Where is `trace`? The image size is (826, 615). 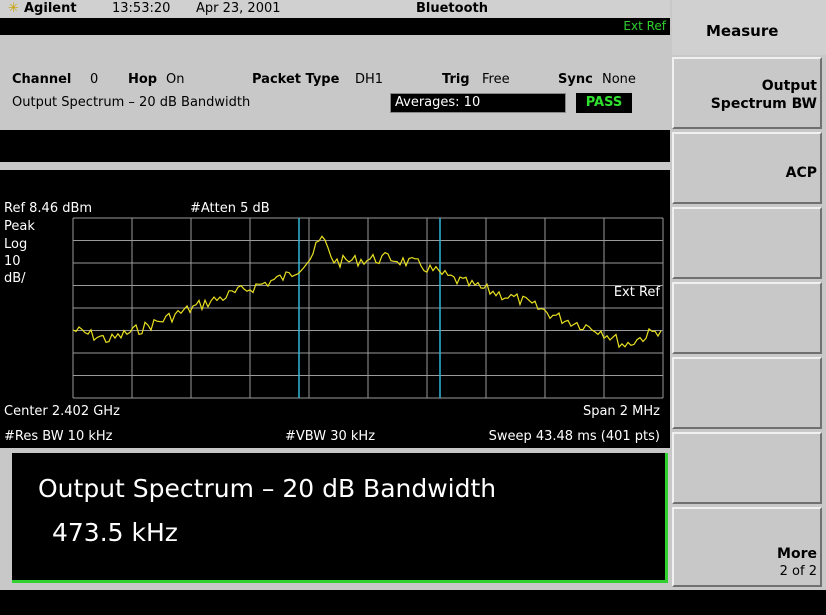 trace is located at coordinates (367, 292).